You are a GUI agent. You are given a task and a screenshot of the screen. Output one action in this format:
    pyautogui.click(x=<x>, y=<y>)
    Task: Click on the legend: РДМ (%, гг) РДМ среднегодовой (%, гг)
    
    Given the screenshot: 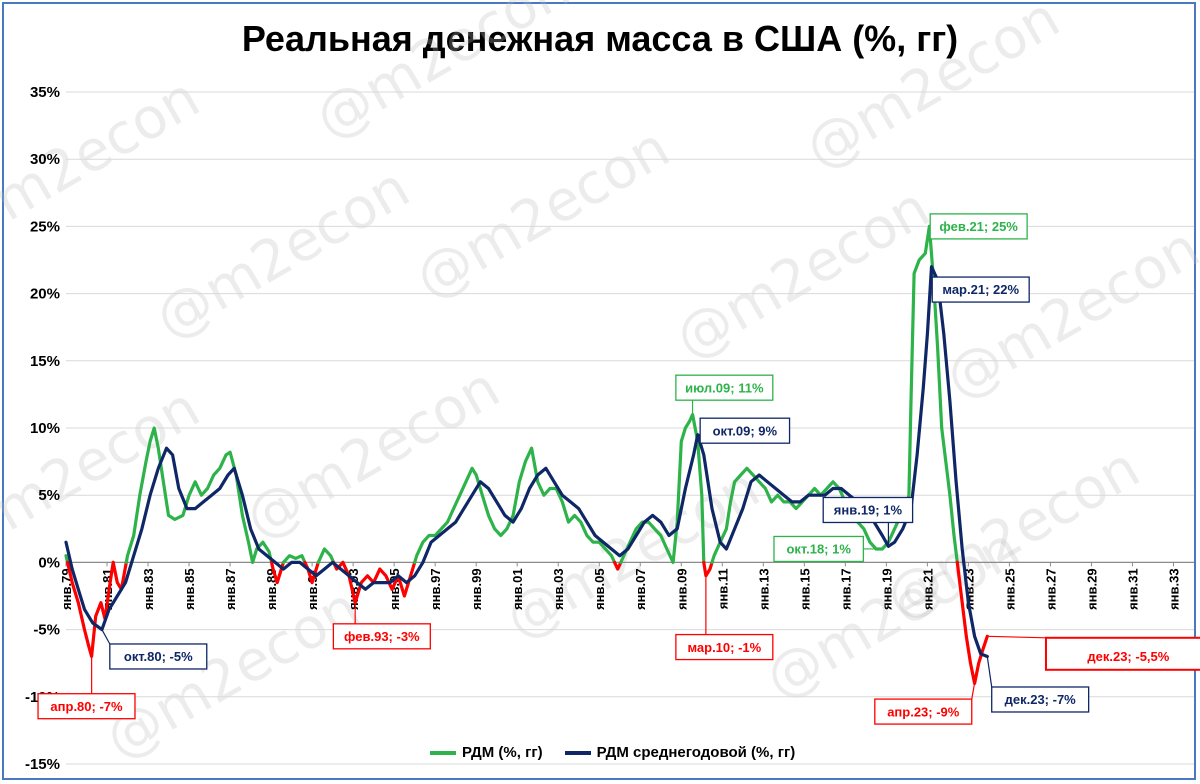 What is the action you would take?
    pyautogui.click(x=612, y=752)
    